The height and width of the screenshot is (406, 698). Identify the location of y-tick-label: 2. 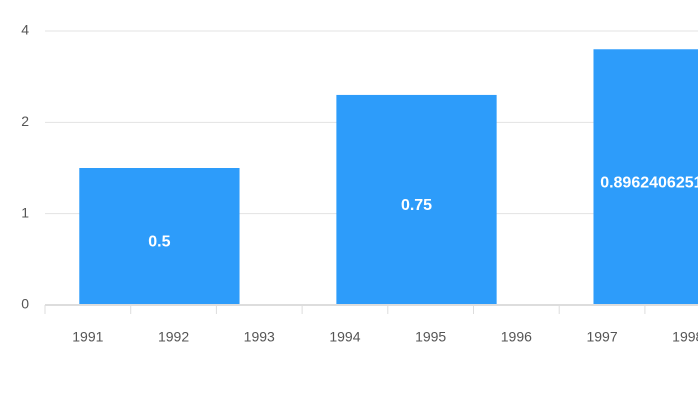
(25, 121).